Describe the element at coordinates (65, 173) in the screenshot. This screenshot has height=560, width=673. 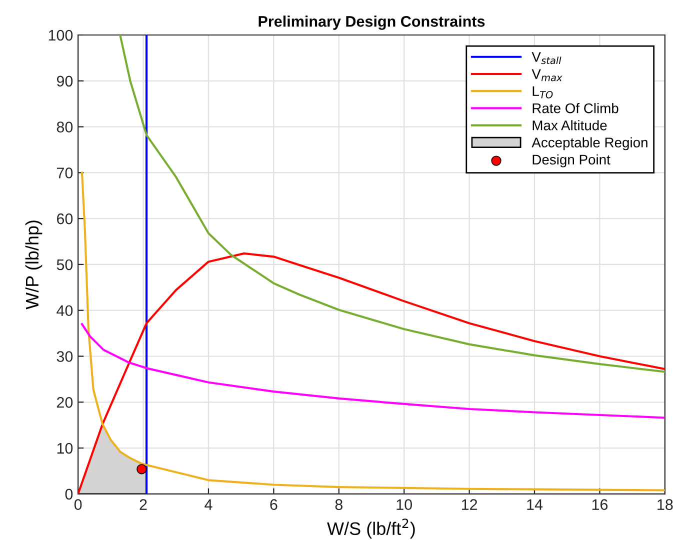
I see `y-tick-label: 70` at that location.